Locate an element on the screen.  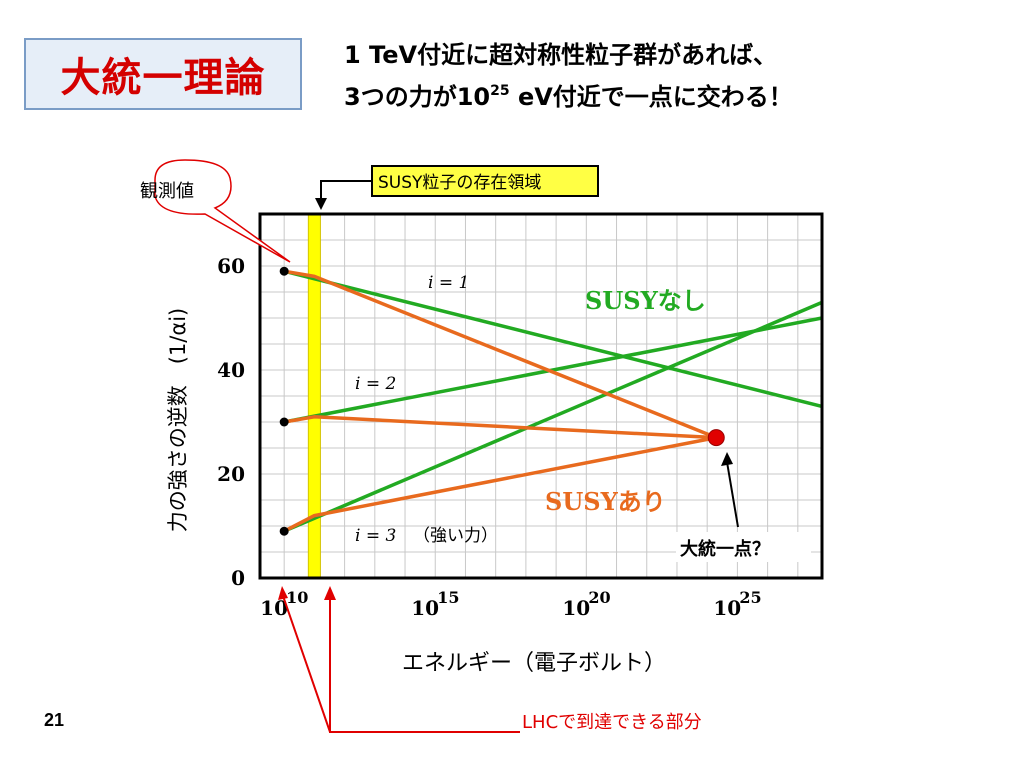
x-axis-label: エネルギー（電子ボルト） is located at coordinates (534, 663).